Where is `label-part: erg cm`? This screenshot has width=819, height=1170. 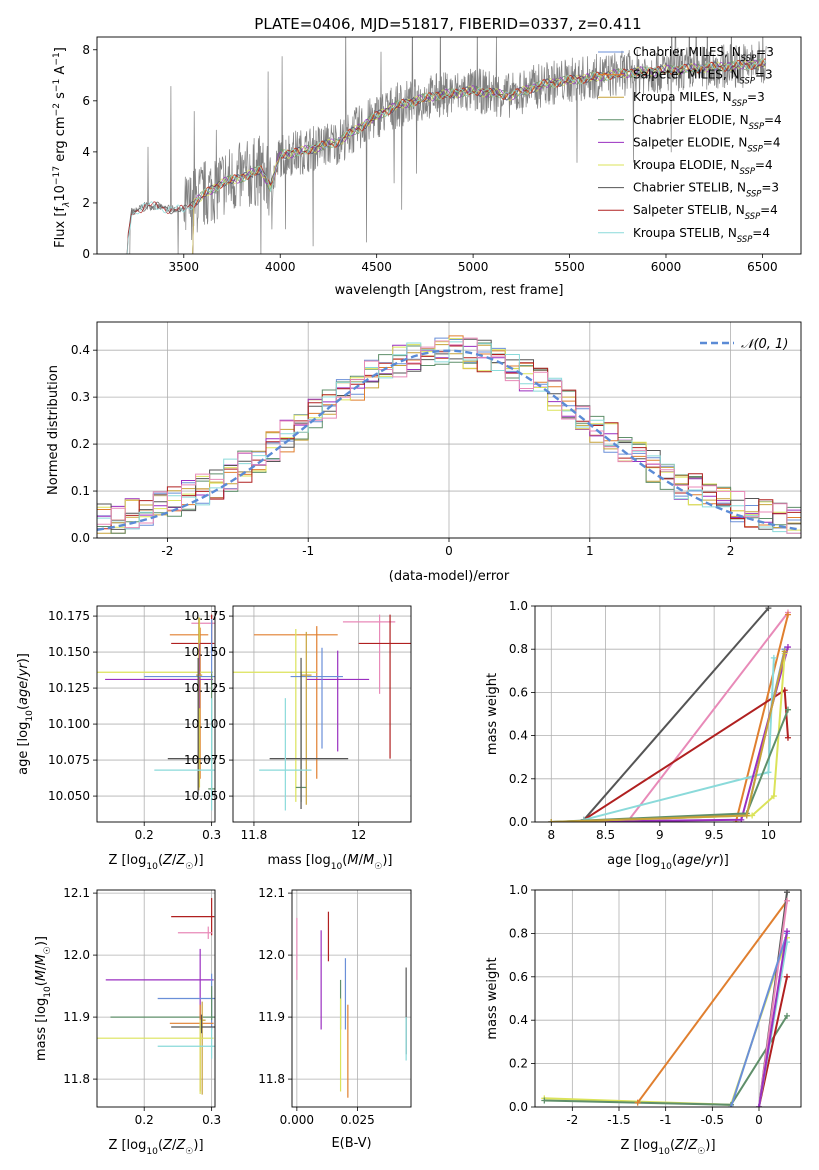
label-part: erg cm is located at coordinates (60, 140).